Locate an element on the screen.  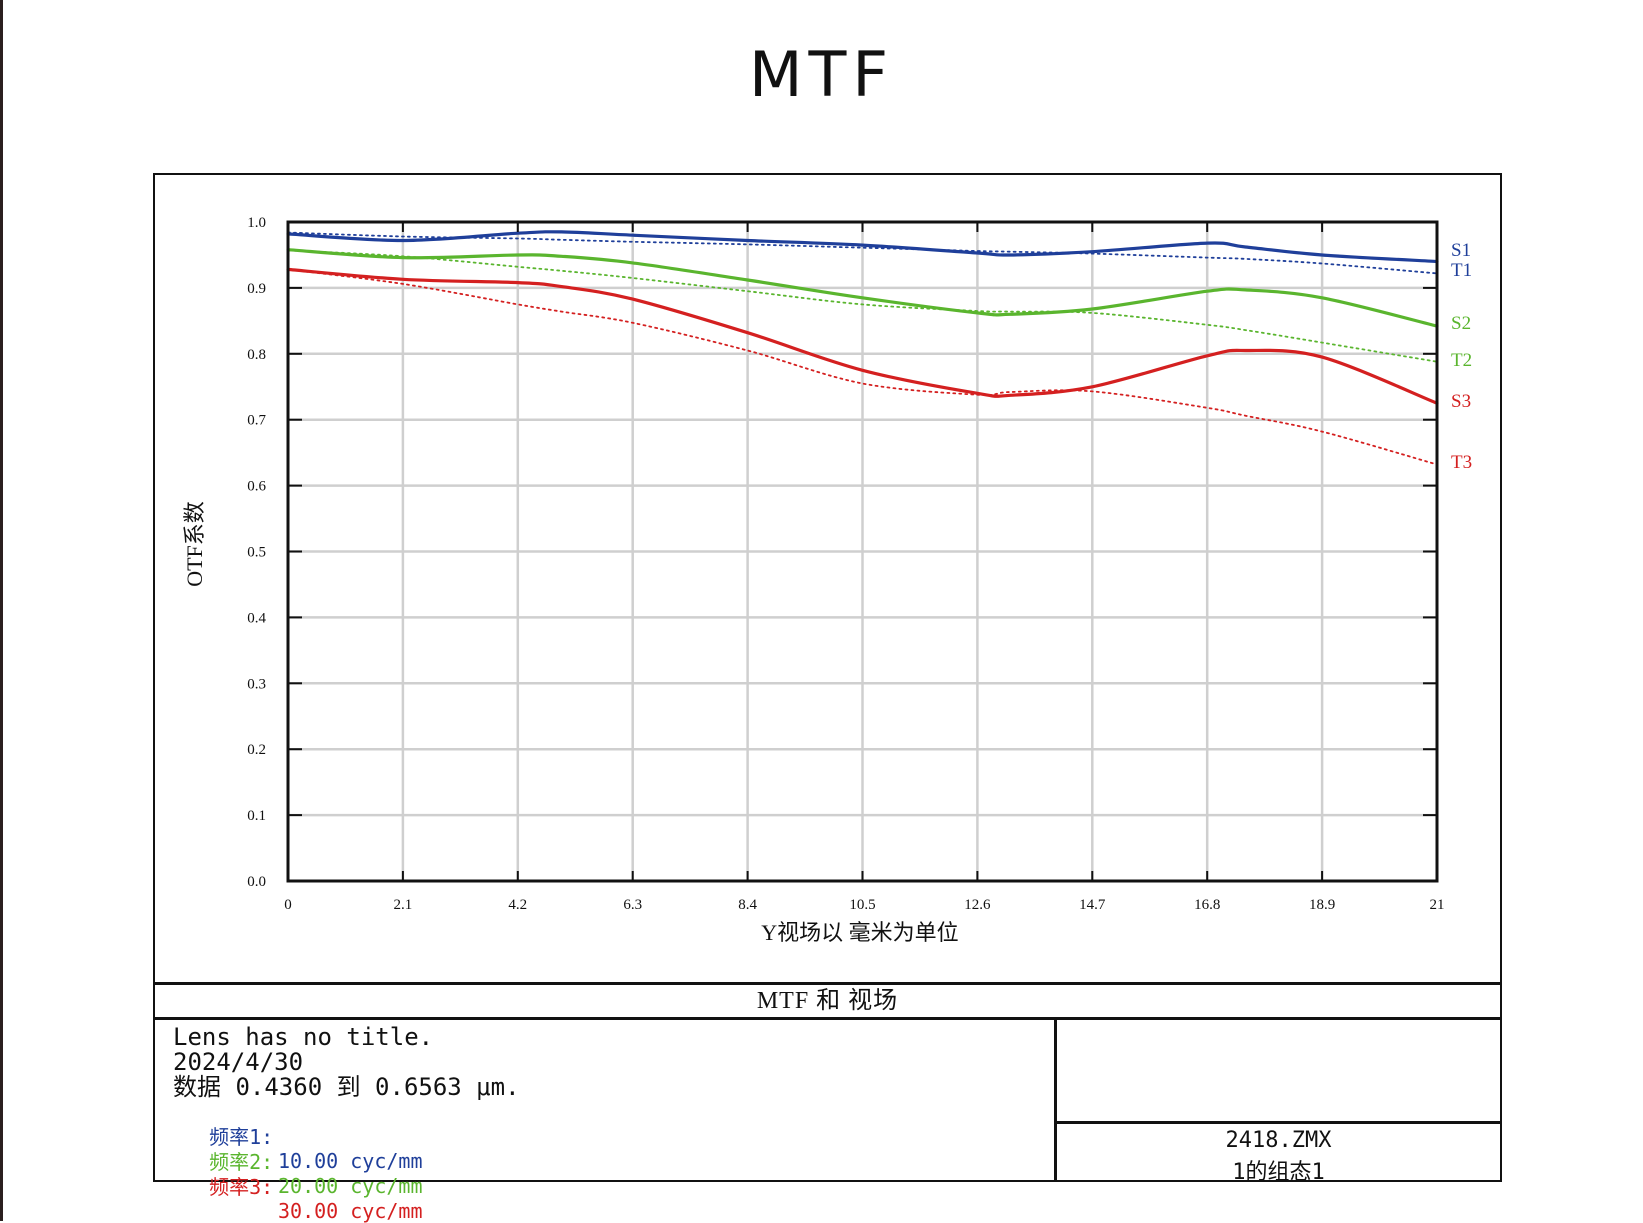
y-axis-label: OTF系数 is located at coordinates (194, 544).